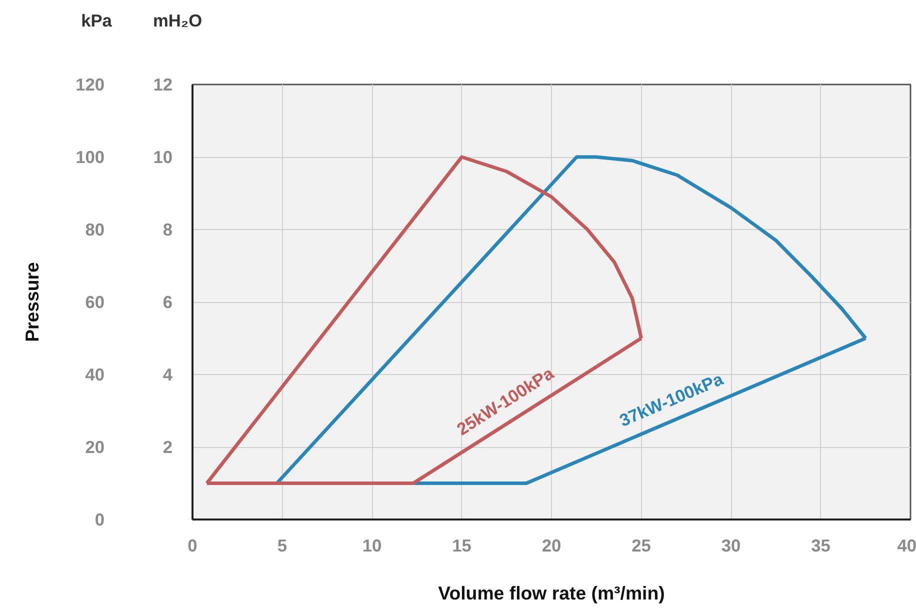 The height and width of the screenshot is (613, 916). I want to click on y2-tick-label: 8, so click(167, 230).